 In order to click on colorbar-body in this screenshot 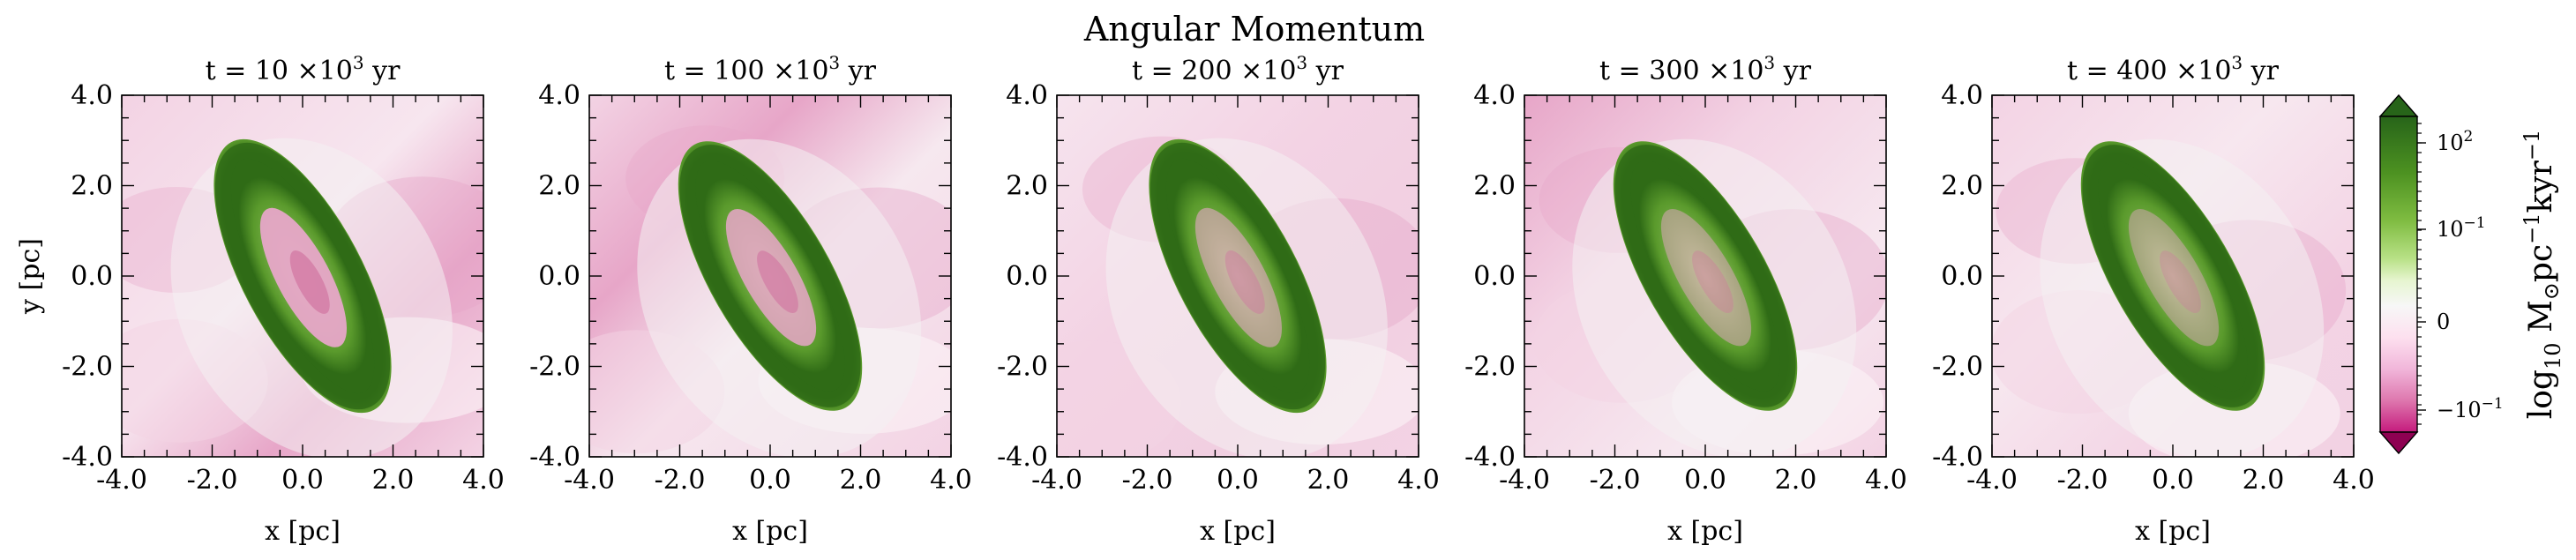, I will do `click(2398, 274)`.